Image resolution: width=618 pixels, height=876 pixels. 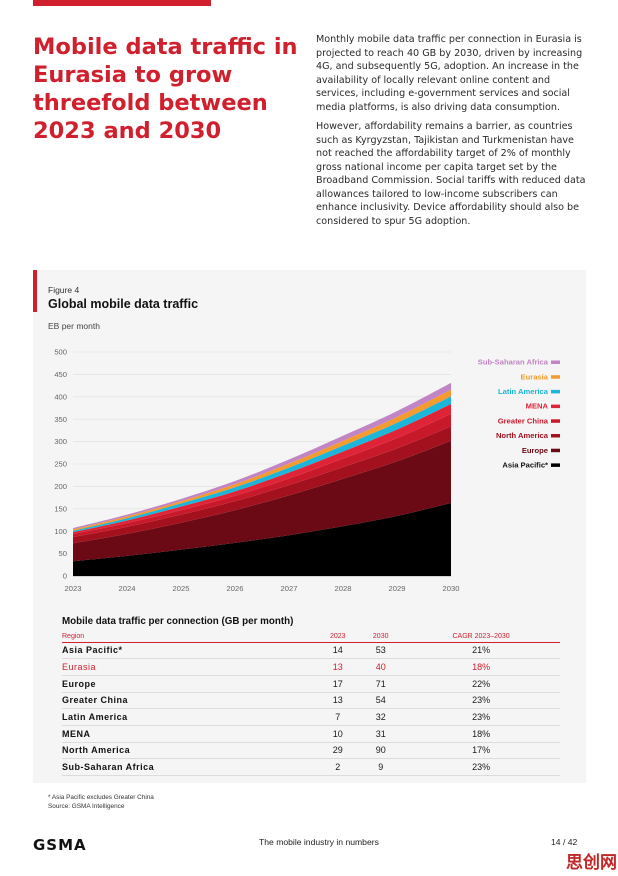 What do you see at coordinates (133, 75) in the screenshot?
I see `headline-line: Eurasia to grow` at bounding box center [133, 75].